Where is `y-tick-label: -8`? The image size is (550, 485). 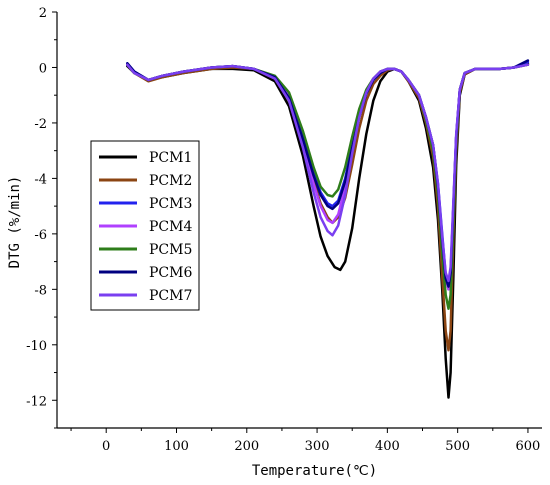
y-tick-label: -8 is located at coordinates (40, 290).